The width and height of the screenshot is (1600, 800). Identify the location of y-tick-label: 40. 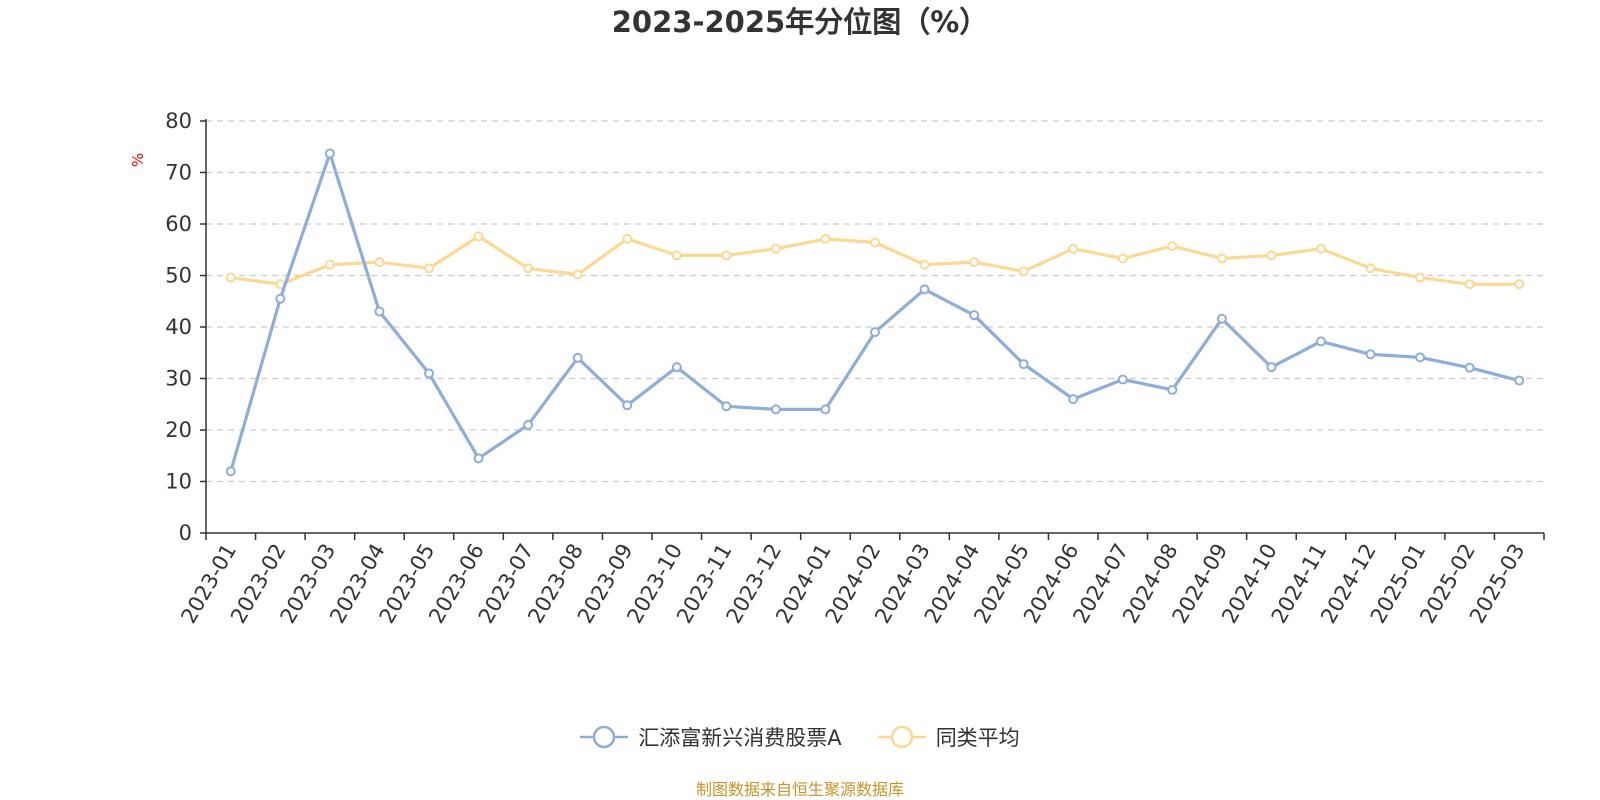
(178, 327).